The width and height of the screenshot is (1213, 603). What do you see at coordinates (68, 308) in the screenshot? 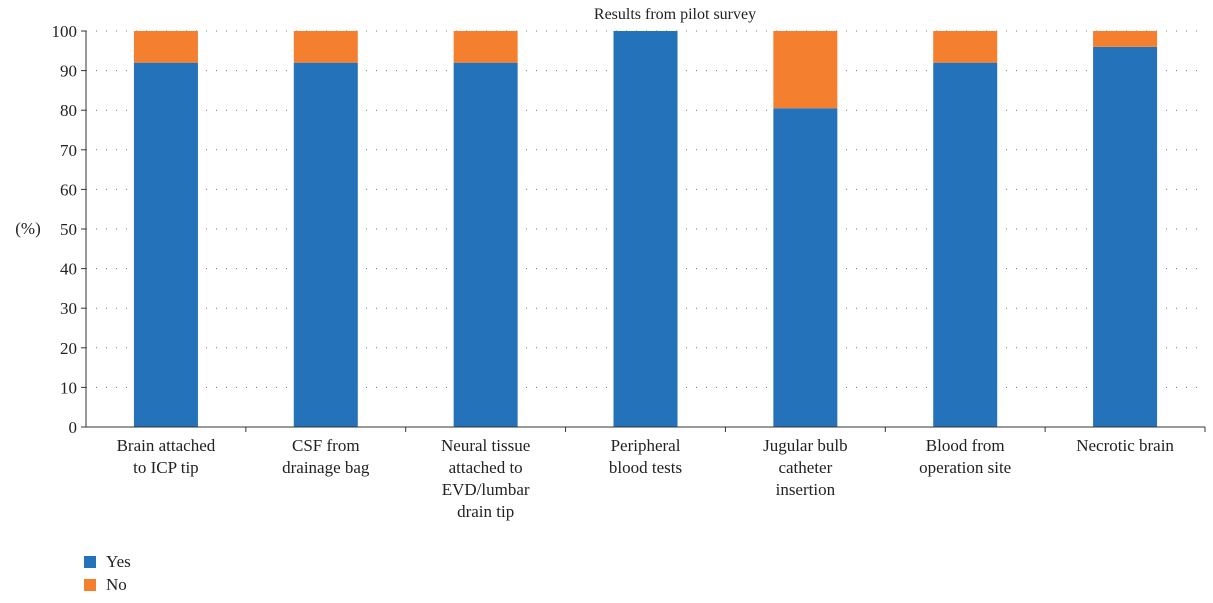
I see `y-tick-label: 30` at bounding box center [68, 308].